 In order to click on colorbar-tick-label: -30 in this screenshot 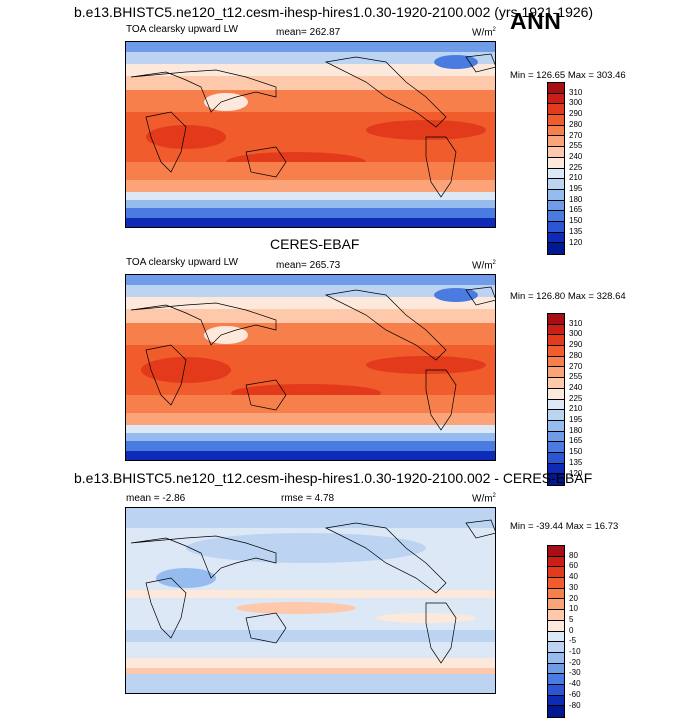, I will do `click(575, 673)`.